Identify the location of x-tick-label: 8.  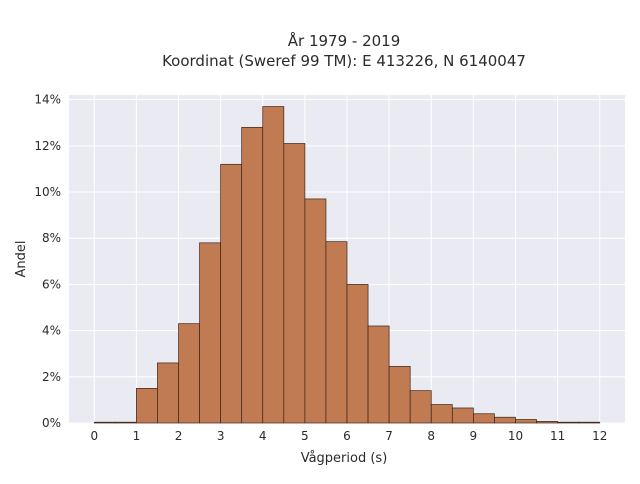
(431, 436).